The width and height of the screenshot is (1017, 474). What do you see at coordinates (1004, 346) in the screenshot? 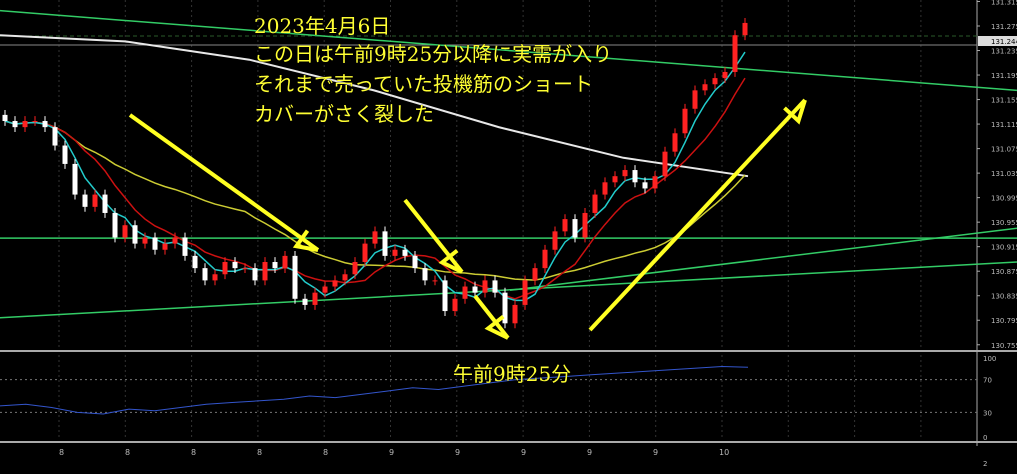
I see `price-tick-label: 130.755` at bounding box center [1004, 346].